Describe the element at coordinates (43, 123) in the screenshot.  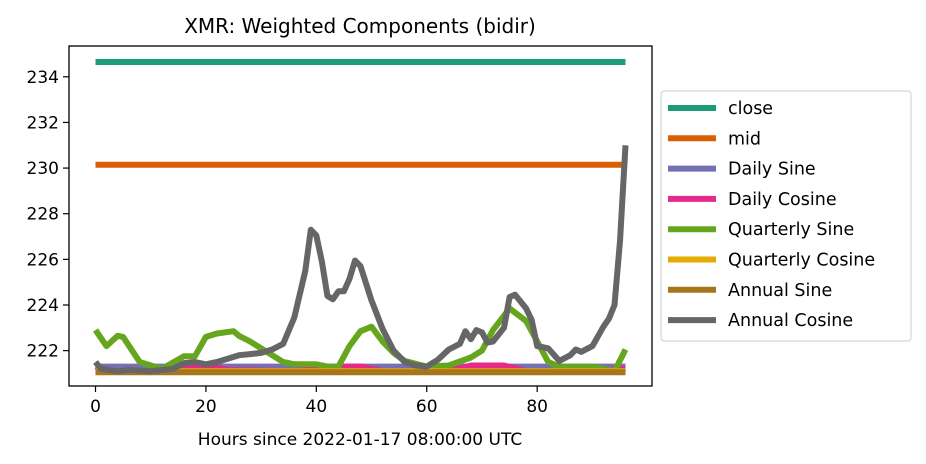
I see `y-tick-label: 232` at that location.